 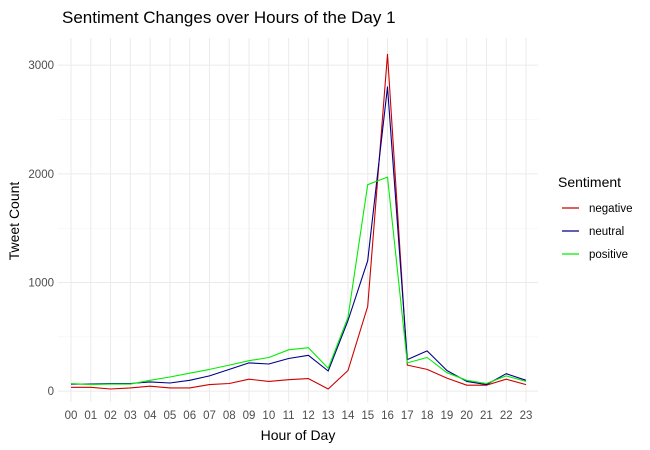 What do you see at coordinates (367, 416) in the screenshot?
I see `x-tick-label: 15` at bounding box center [367, 416].